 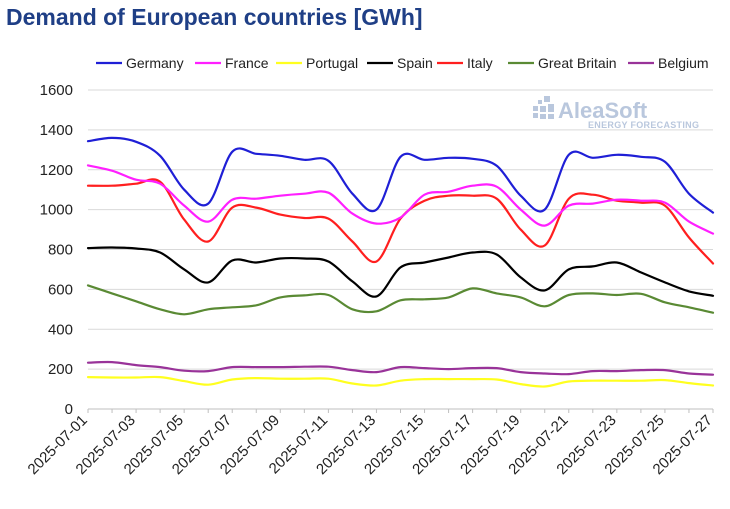 I want to click on aleasoft-watermark: AleaSoft ENERGY FORECASTING, so click(x=616, y=113).